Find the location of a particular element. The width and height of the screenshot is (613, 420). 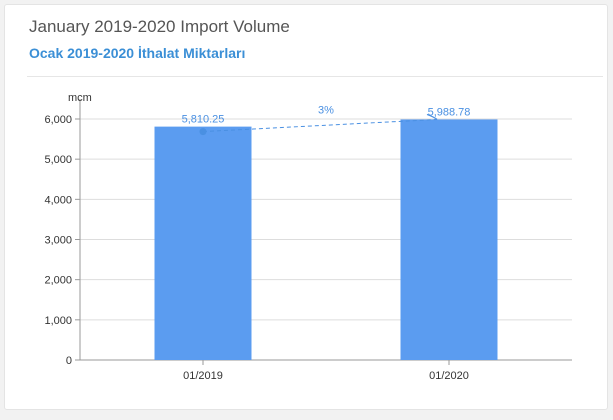

divider is located at coordinates (315, 76).